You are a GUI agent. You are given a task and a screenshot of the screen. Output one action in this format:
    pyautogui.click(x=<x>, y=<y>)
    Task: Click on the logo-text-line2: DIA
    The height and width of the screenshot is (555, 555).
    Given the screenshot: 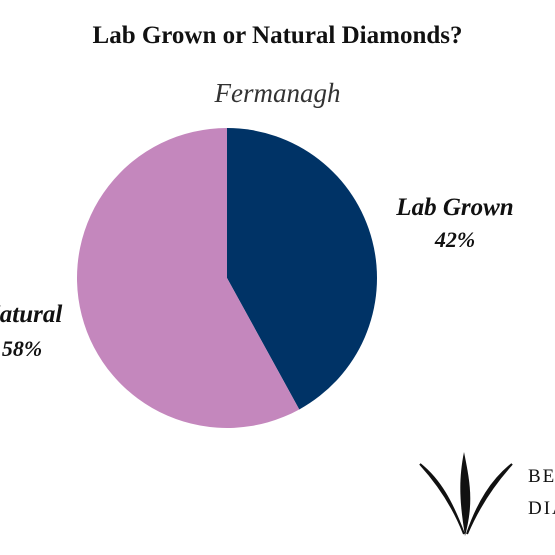 What is the action you would take?
    pyautogui.click(x=541, y=508)
    